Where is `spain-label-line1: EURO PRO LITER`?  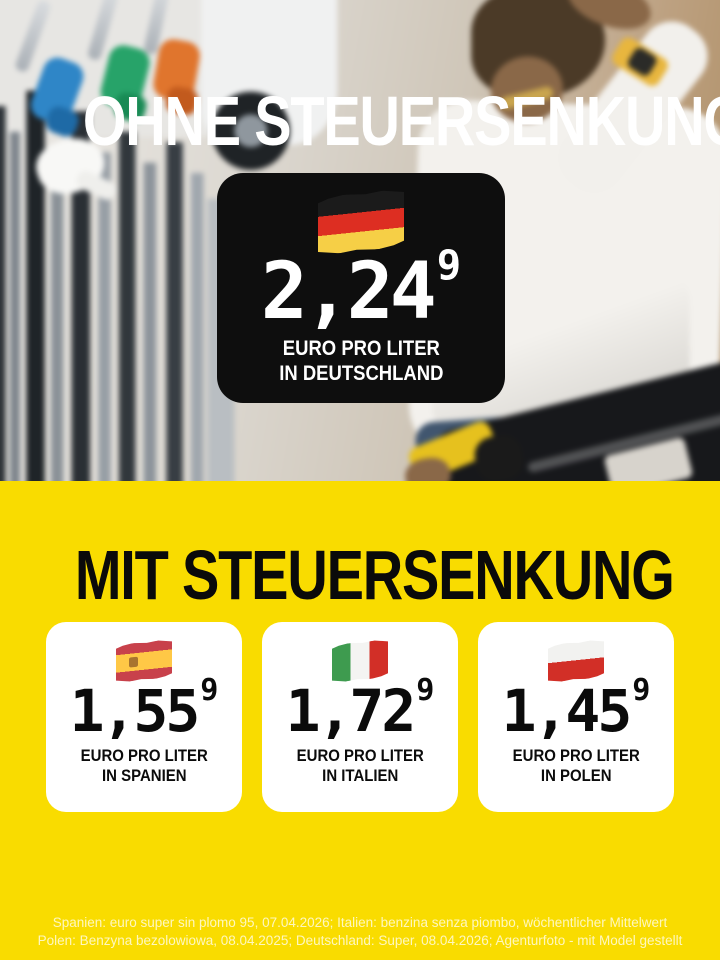
spain-label-line1: EURO PRO LITER is located at coordinates (144, 755).